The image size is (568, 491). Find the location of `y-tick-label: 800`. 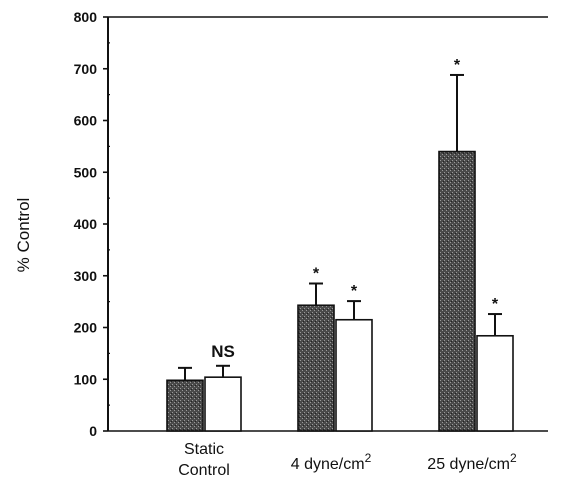

y-tick-label: 800 is located at coordinates (86, 17).